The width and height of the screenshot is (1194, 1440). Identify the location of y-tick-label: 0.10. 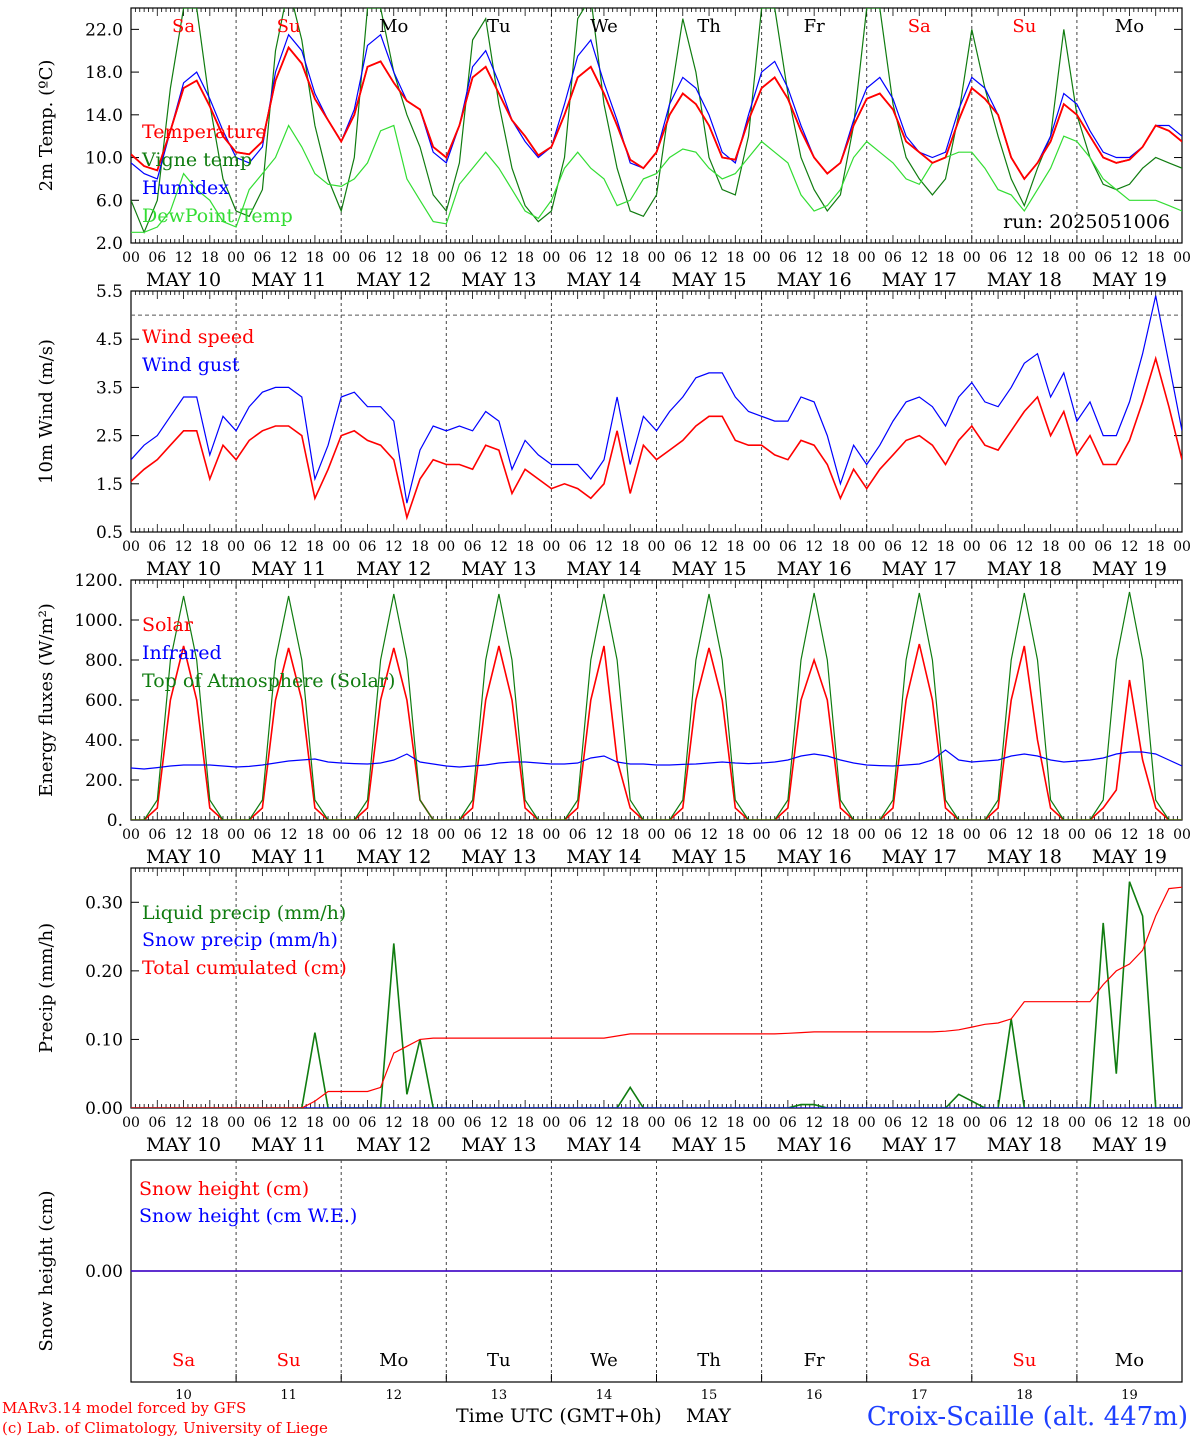
(104, 1040).